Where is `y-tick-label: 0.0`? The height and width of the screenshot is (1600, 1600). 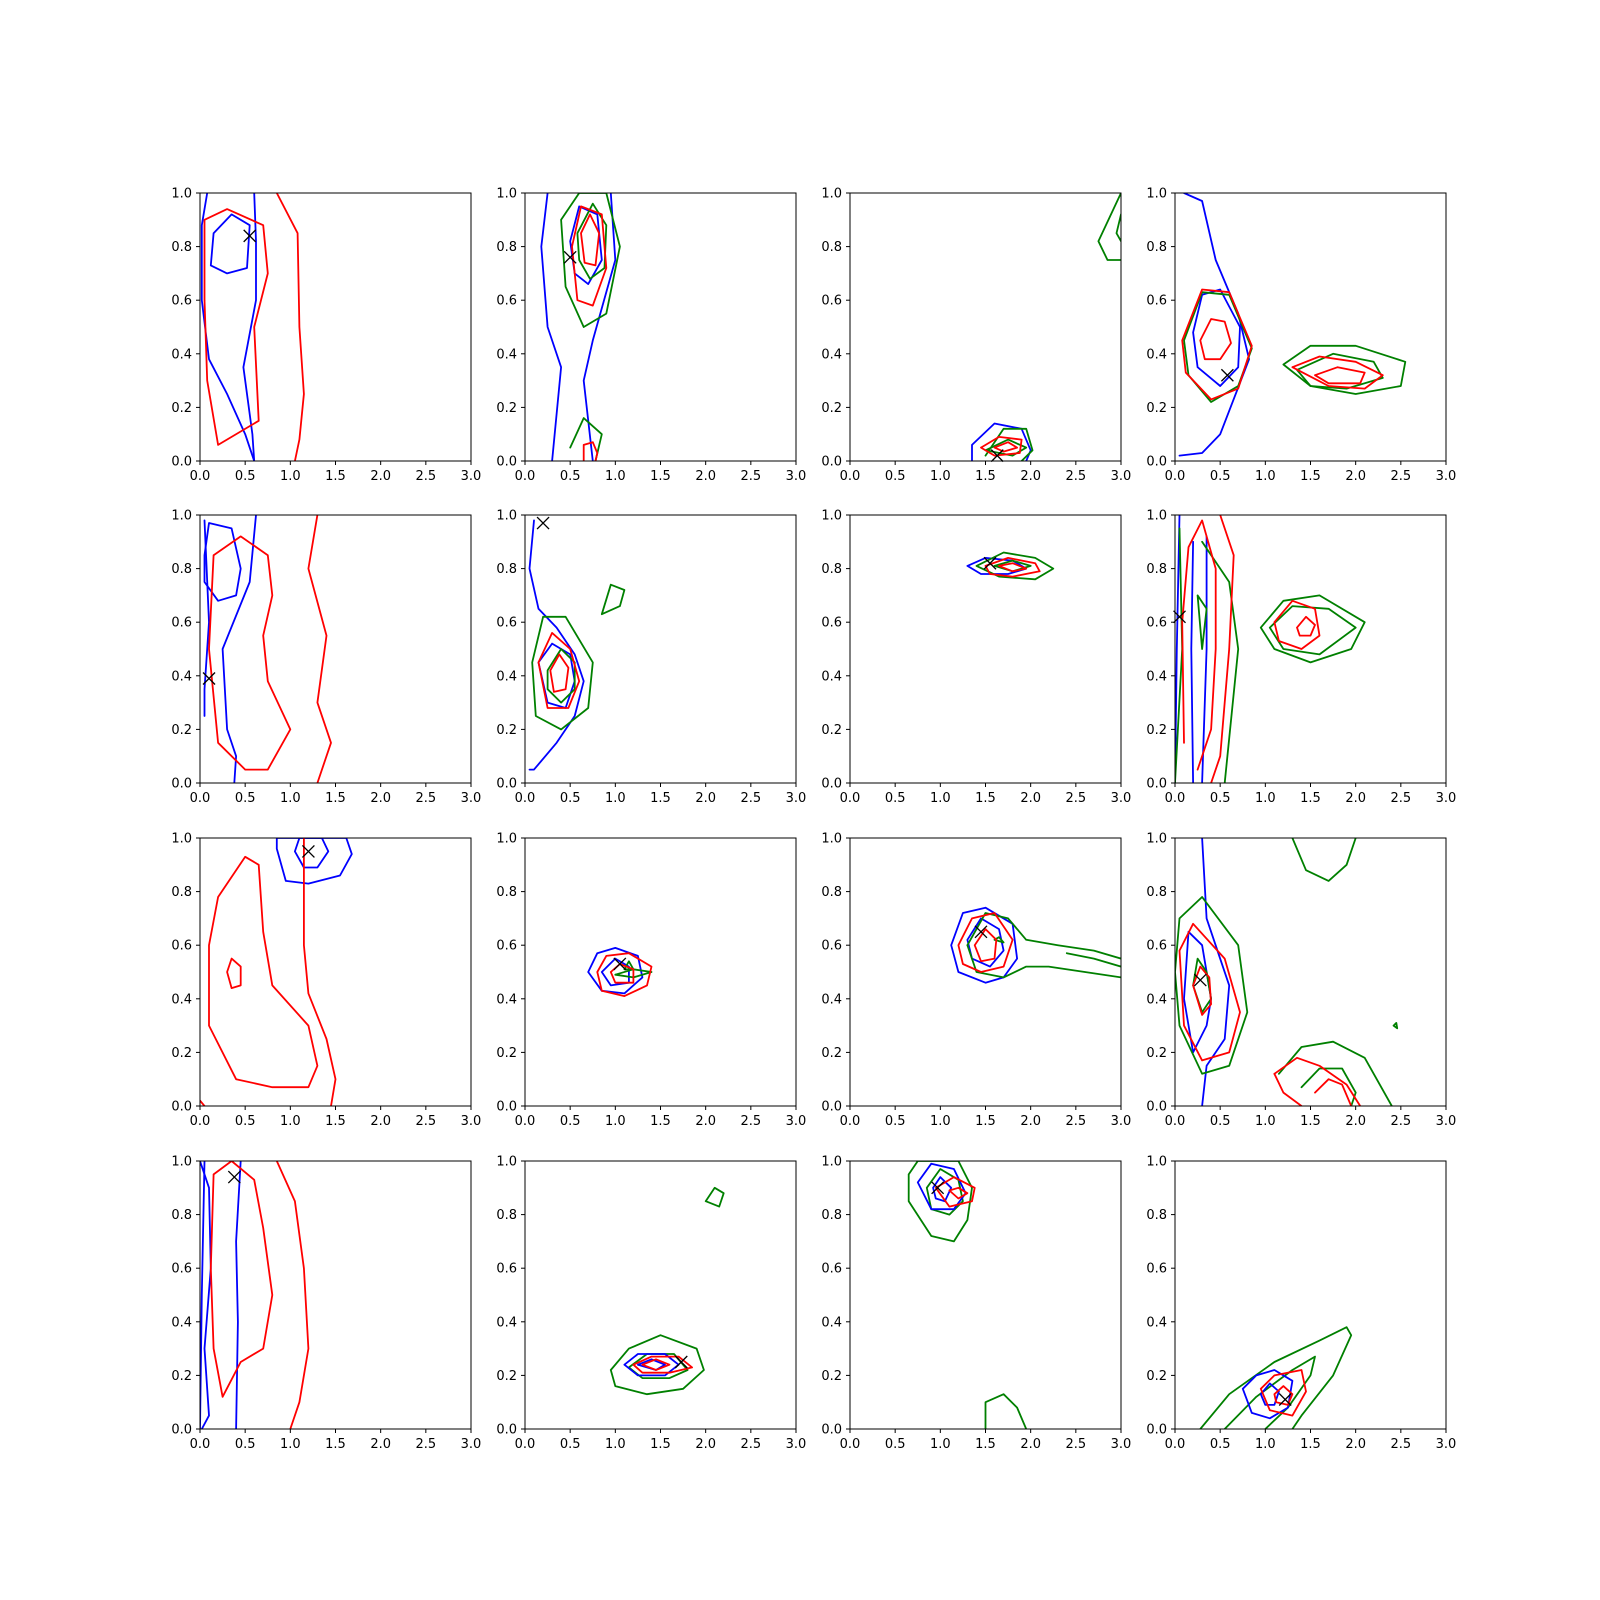 y-tick-label: 0.0 is located at coordinates (181, 1107).